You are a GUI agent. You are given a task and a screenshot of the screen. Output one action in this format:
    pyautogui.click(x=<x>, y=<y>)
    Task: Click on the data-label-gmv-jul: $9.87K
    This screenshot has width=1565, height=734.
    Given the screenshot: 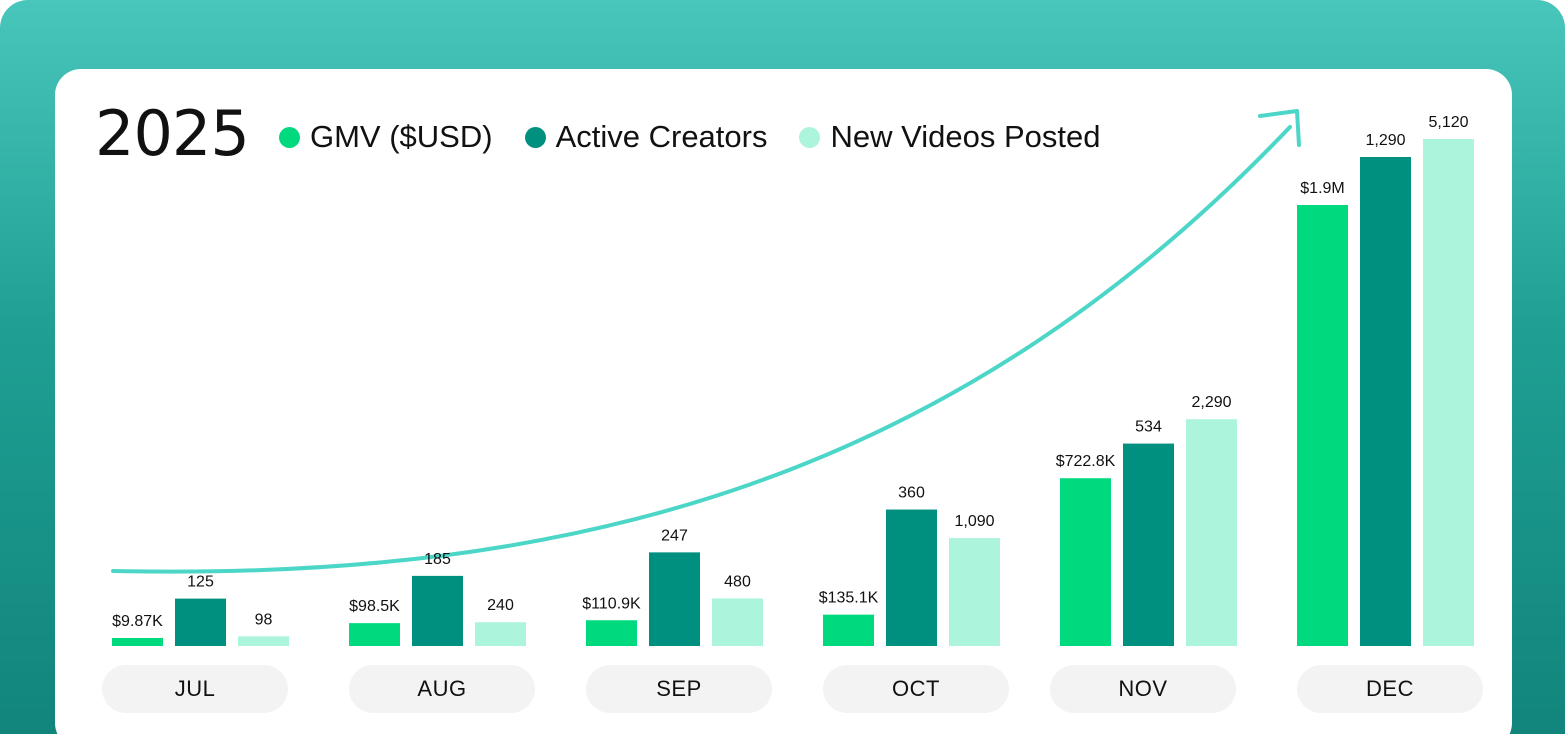 What is the action you would take?
    pyautogui.click(x=137, y=621)
    